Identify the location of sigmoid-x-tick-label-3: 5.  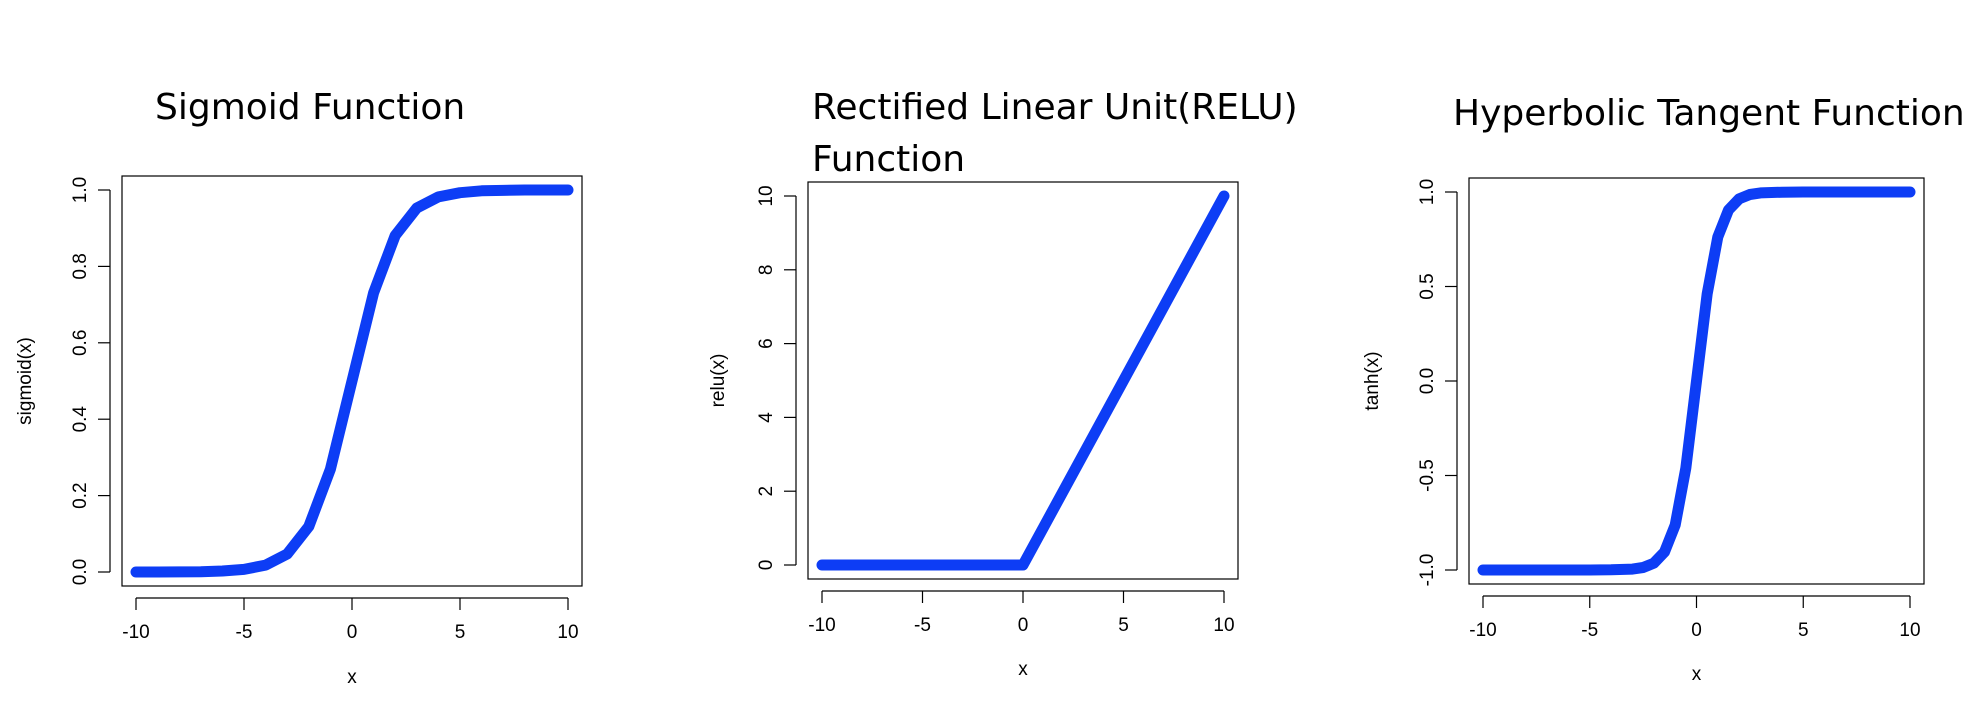
(460, 632).